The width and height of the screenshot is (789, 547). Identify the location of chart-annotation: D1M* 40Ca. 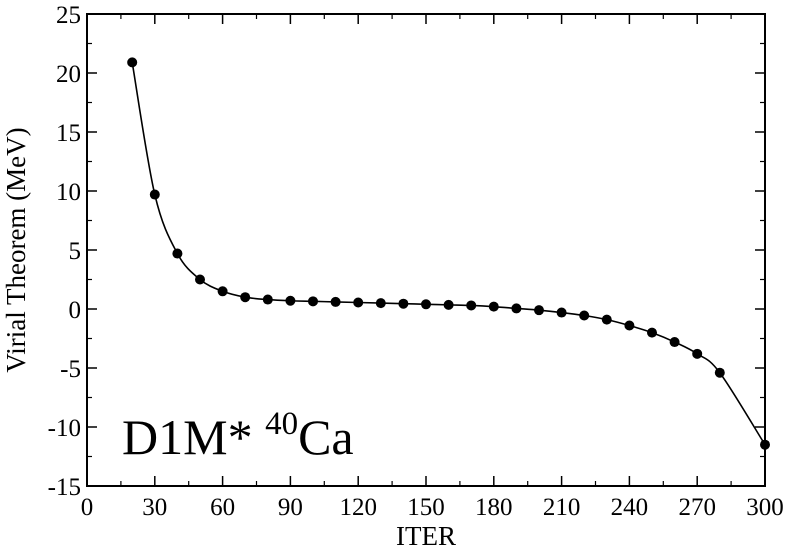
(238, 435).